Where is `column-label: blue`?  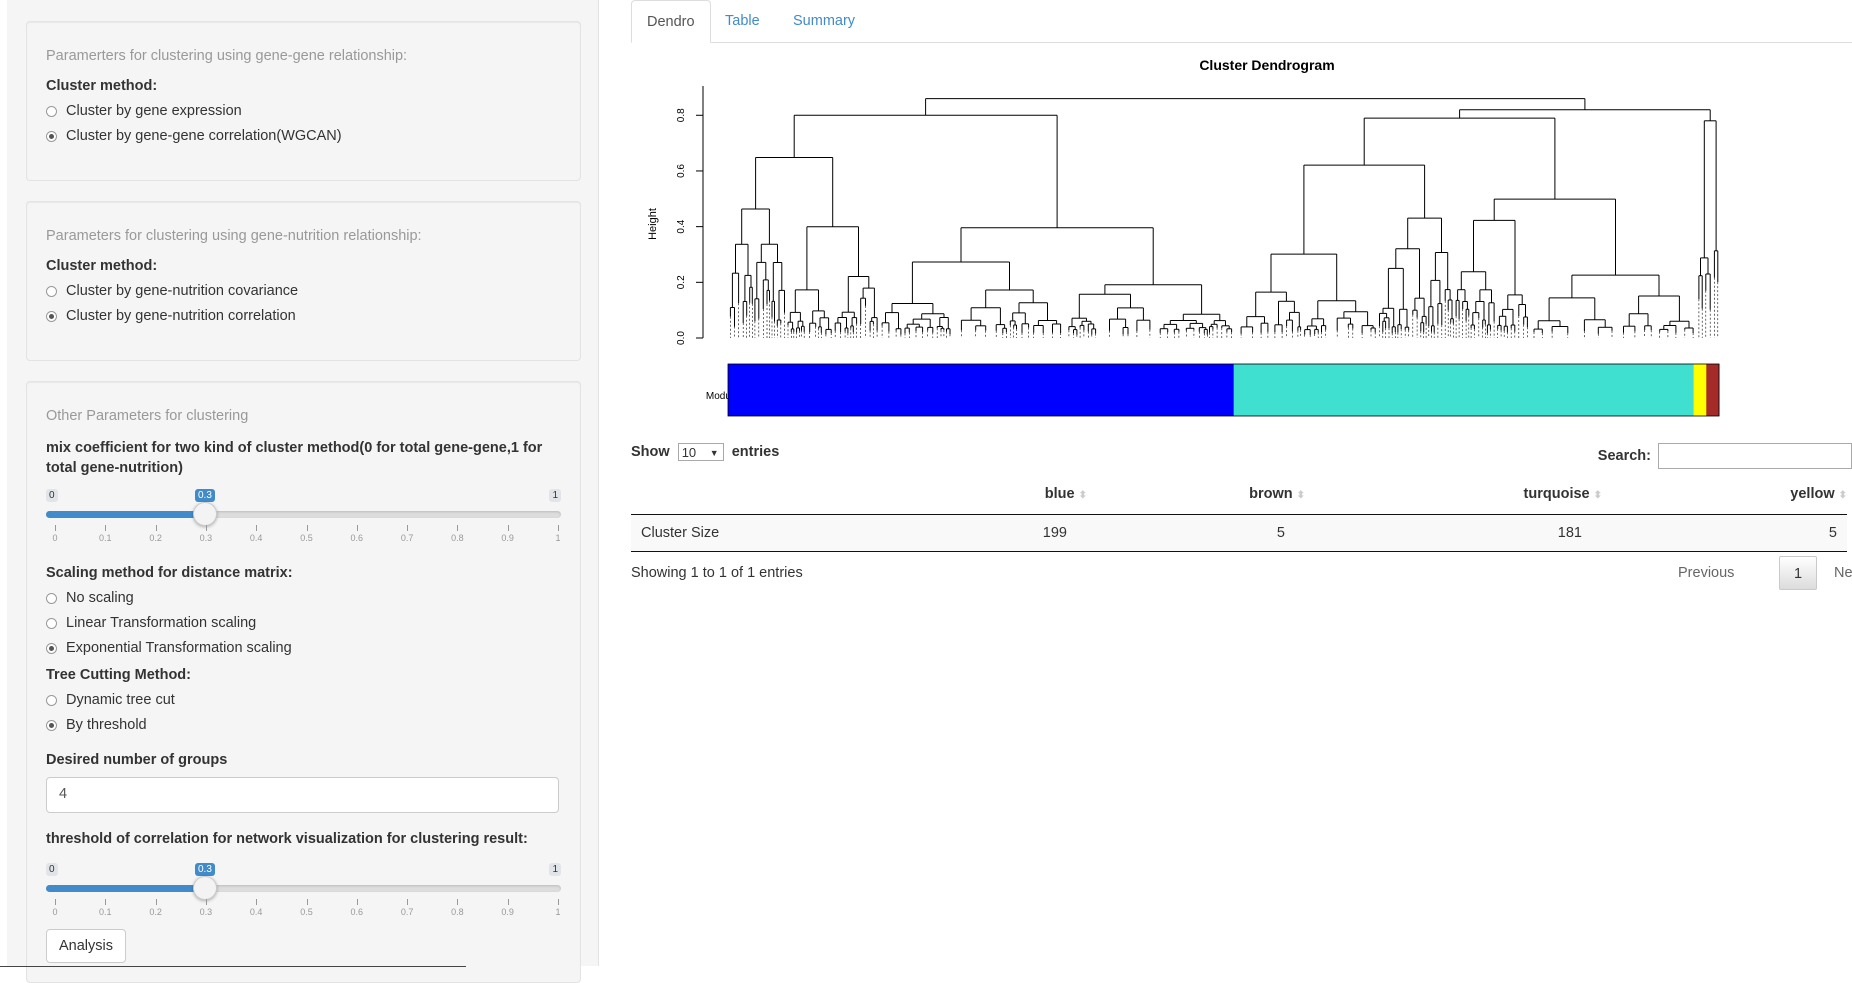 column-label: blue is located at coordinates (1059, 494).